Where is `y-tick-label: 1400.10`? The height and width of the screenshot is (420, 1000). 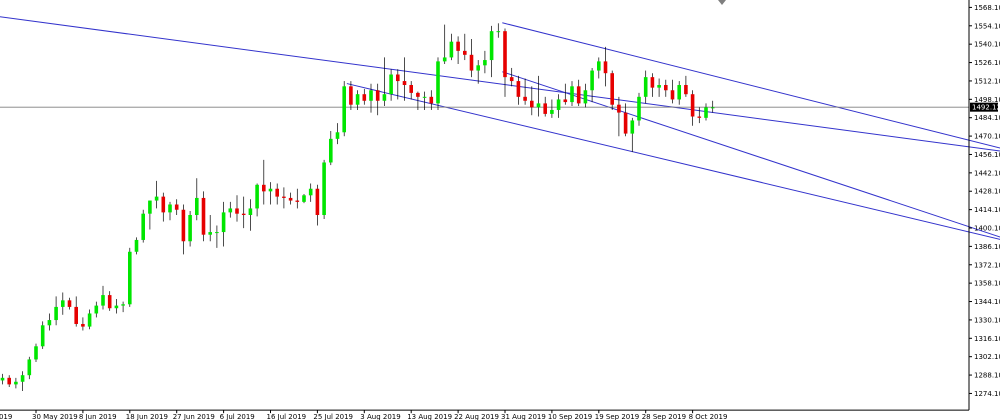
y-tick-label: 1400.10 is located at coordinates (987, 229).